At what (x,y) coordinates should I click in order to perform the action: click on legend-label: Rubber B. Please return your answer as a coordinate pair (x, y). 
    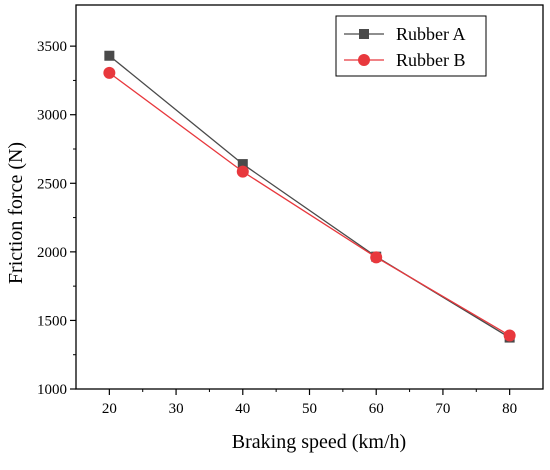
    Looking at the image, I should click on (431, 60).